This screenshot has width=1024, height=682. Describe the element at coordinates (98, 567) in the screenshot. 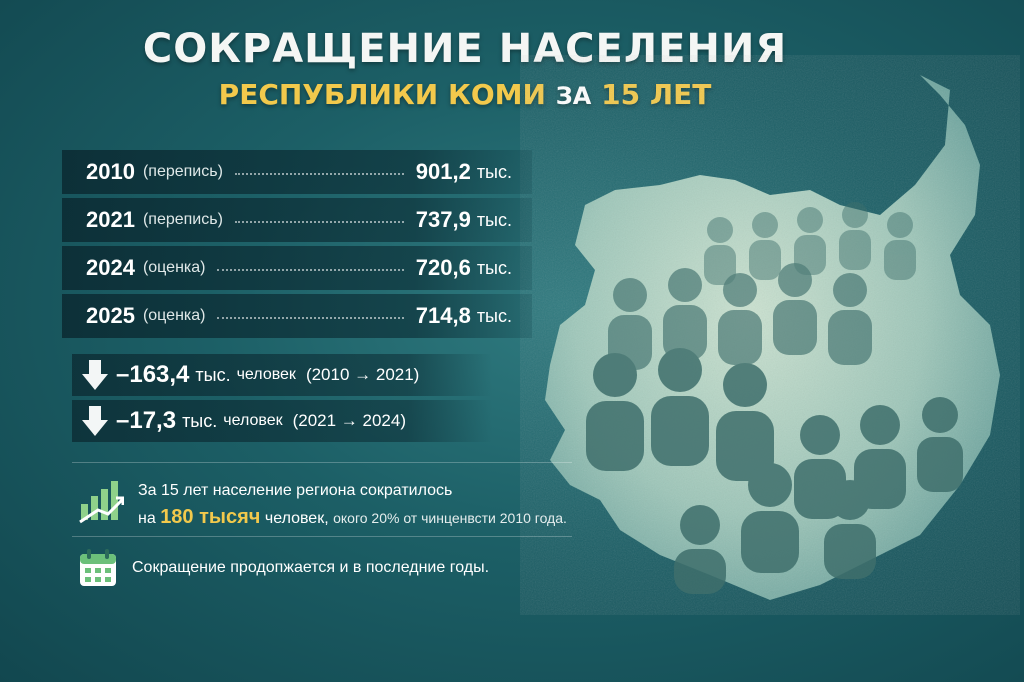

I see `calendar-icon` at that location.